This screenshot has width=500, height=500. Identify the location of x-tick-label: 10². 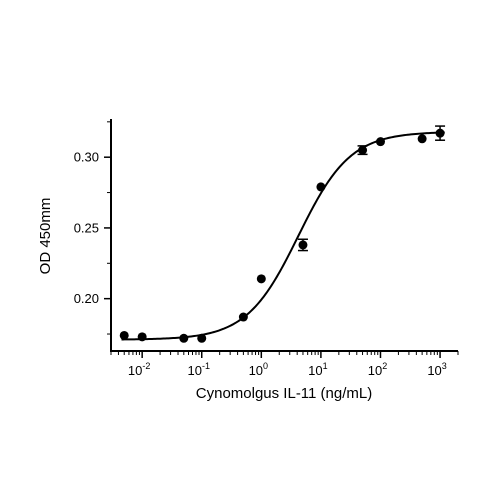
(377, 369).